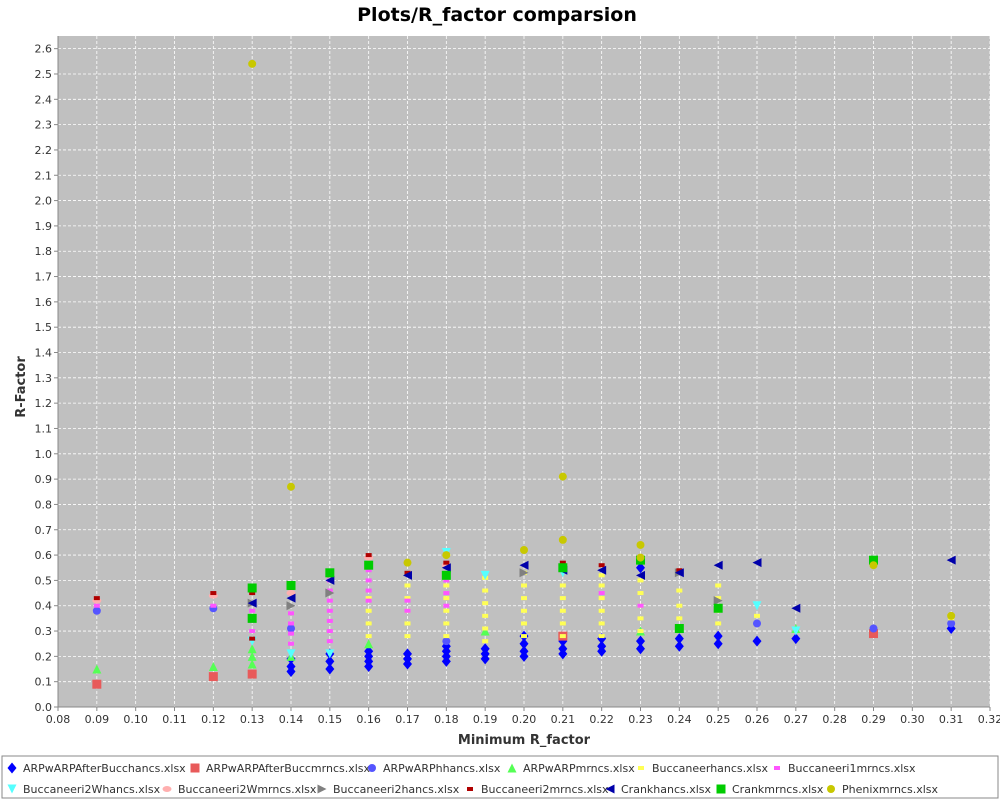 The image size is (1000, 800). Describe the element at coordinates (44, 99) in the screenshot. I see `y-tick-label: 2.4` at that location.